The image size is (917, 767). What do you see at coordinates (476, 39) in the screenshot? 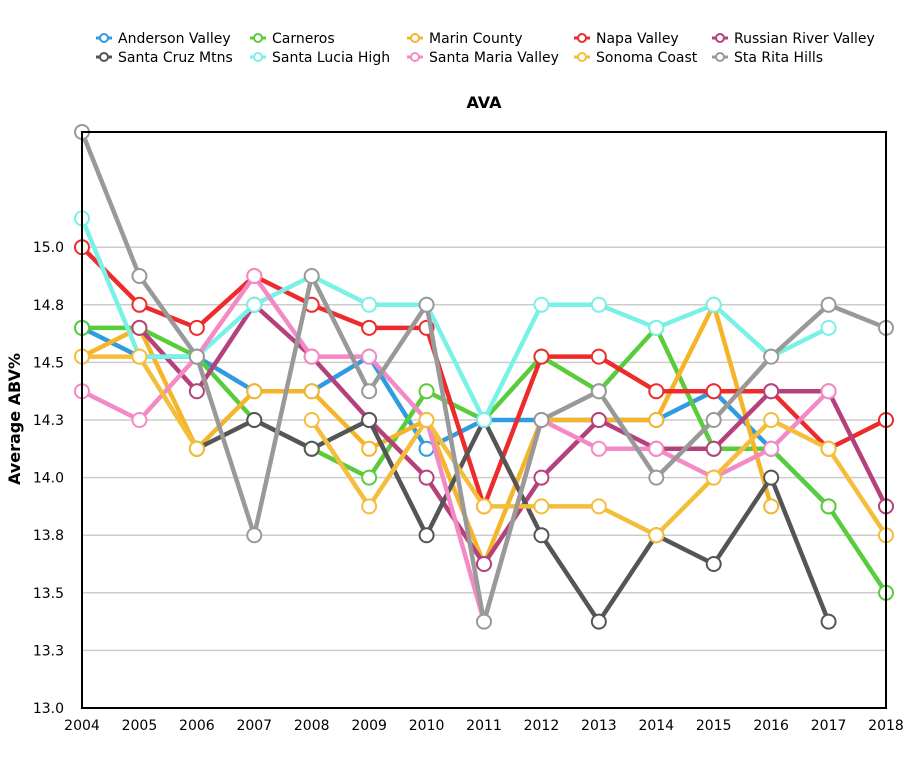
I see `legend-label: Marin County` at bounding box center [476, 39].